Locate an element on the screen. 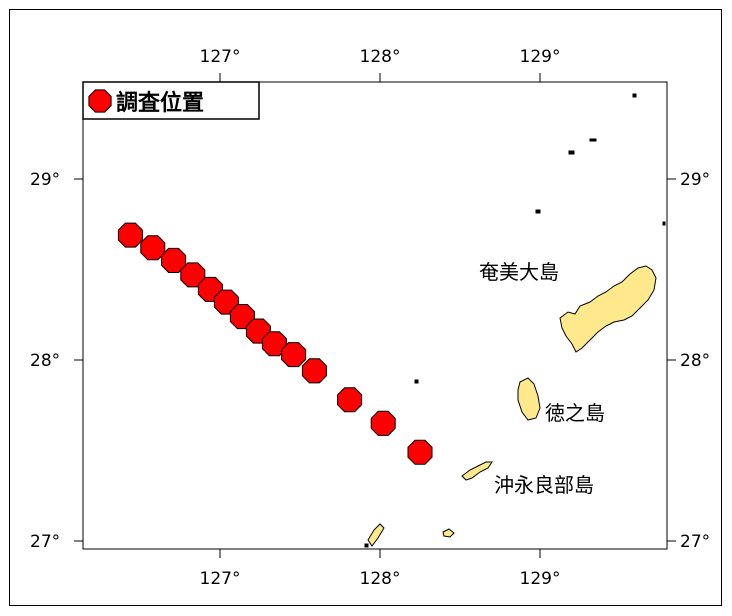  place-label-okinoerabu: 沖永良部島 is located at coordinates (544, 485).